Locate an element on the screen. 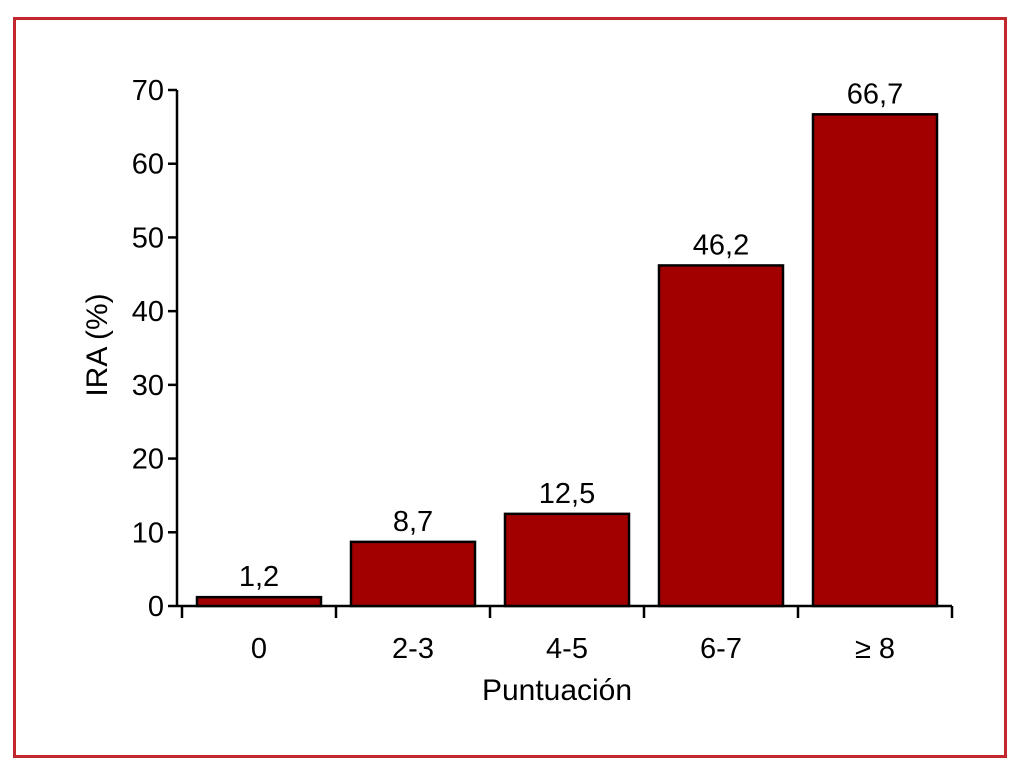 The height and width of the screenshot is (774, 1024). y-tick-label: 10 is located at coordinates (148, 533).